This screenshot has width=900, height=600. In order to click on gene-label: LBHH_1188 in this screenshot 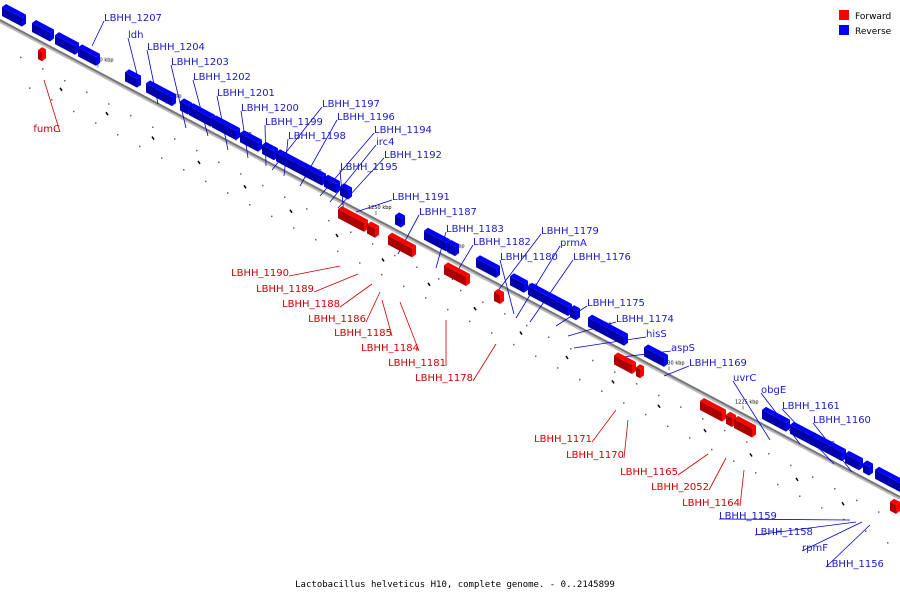, I will do `click(311, 304)`.